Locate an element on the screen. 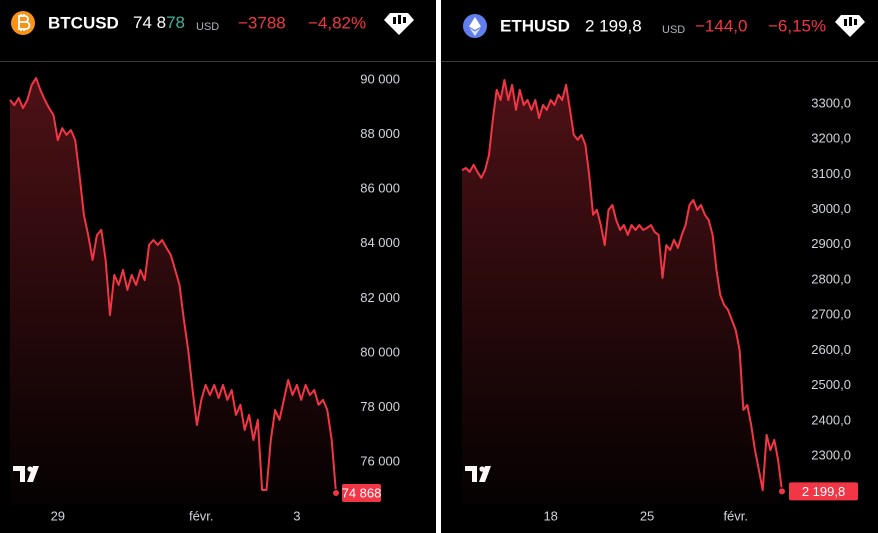  y-tick-label: 3200,0 is located at coordinates (831, 138).